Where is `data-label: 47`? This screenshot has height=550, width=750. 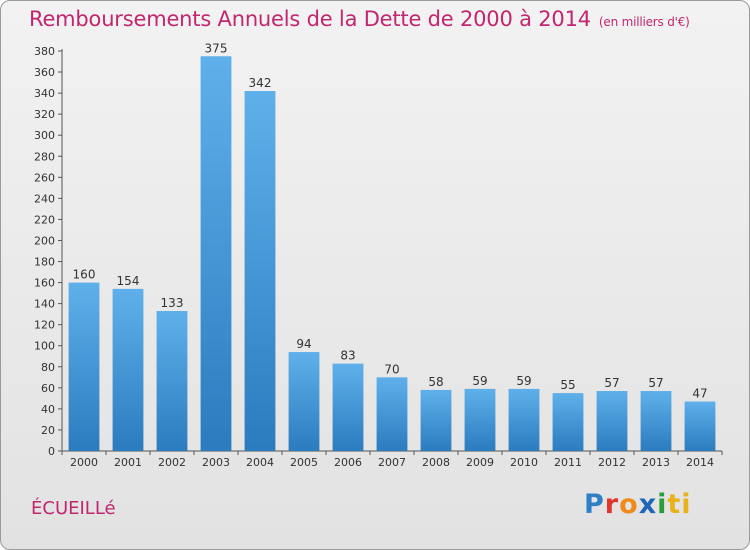 data-label: 47 is located at coordinates (699, 394).